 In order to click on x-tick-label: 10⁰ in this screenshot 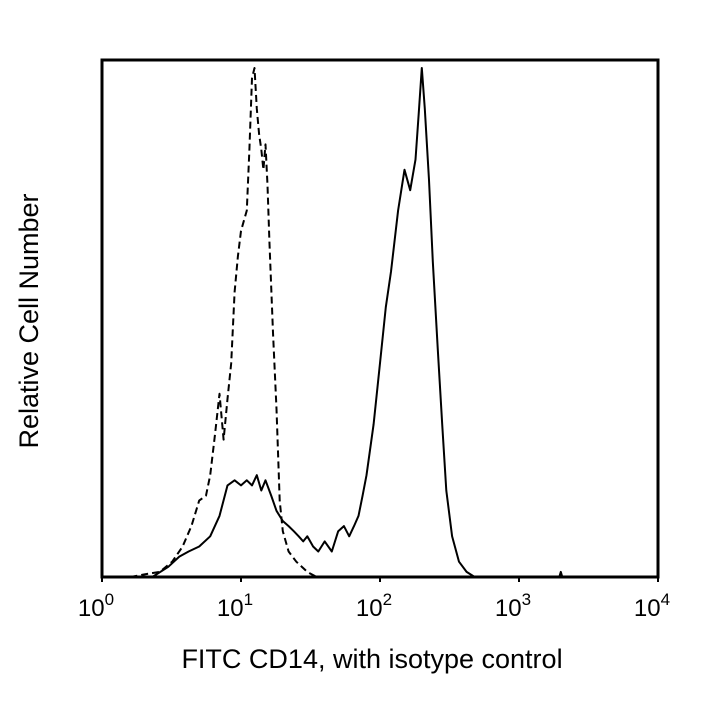, I will do `click(96, 606)`.